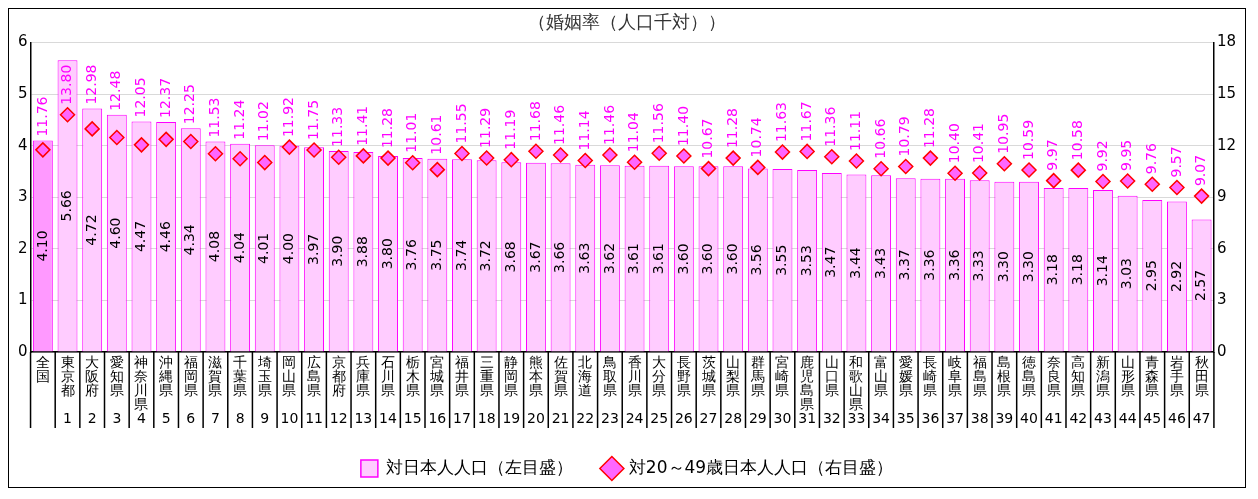 This screenshot has width=1258, height=499. What do you see at coordinates (634, 389) in the screenshot?
I see `x-tick-label: 香川県 24` at bounding box center [634, 389].